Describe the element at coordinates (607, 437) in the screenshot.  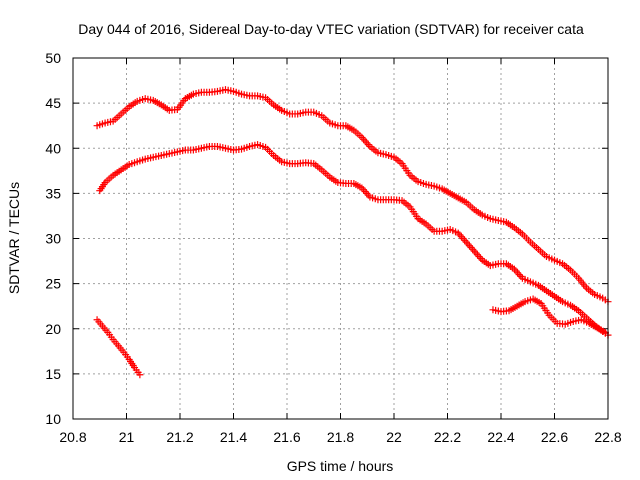
I see `x-tick-label: 22.8` at that location.